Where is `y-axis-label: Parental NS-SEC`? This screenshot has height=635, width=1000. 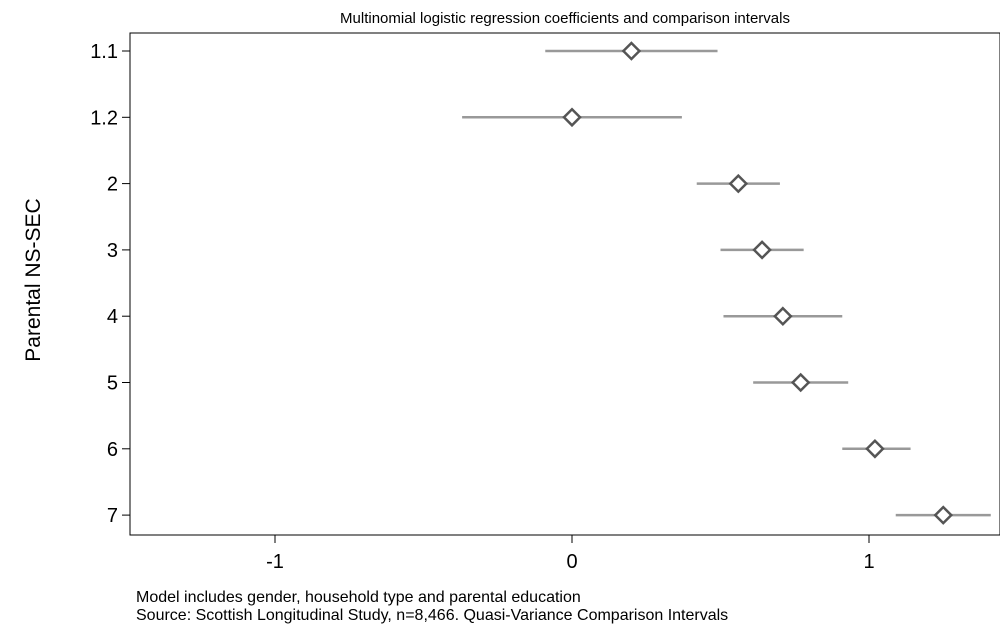 y-axis-label: Parental NS-SEC is located at coordinates (33, 279).